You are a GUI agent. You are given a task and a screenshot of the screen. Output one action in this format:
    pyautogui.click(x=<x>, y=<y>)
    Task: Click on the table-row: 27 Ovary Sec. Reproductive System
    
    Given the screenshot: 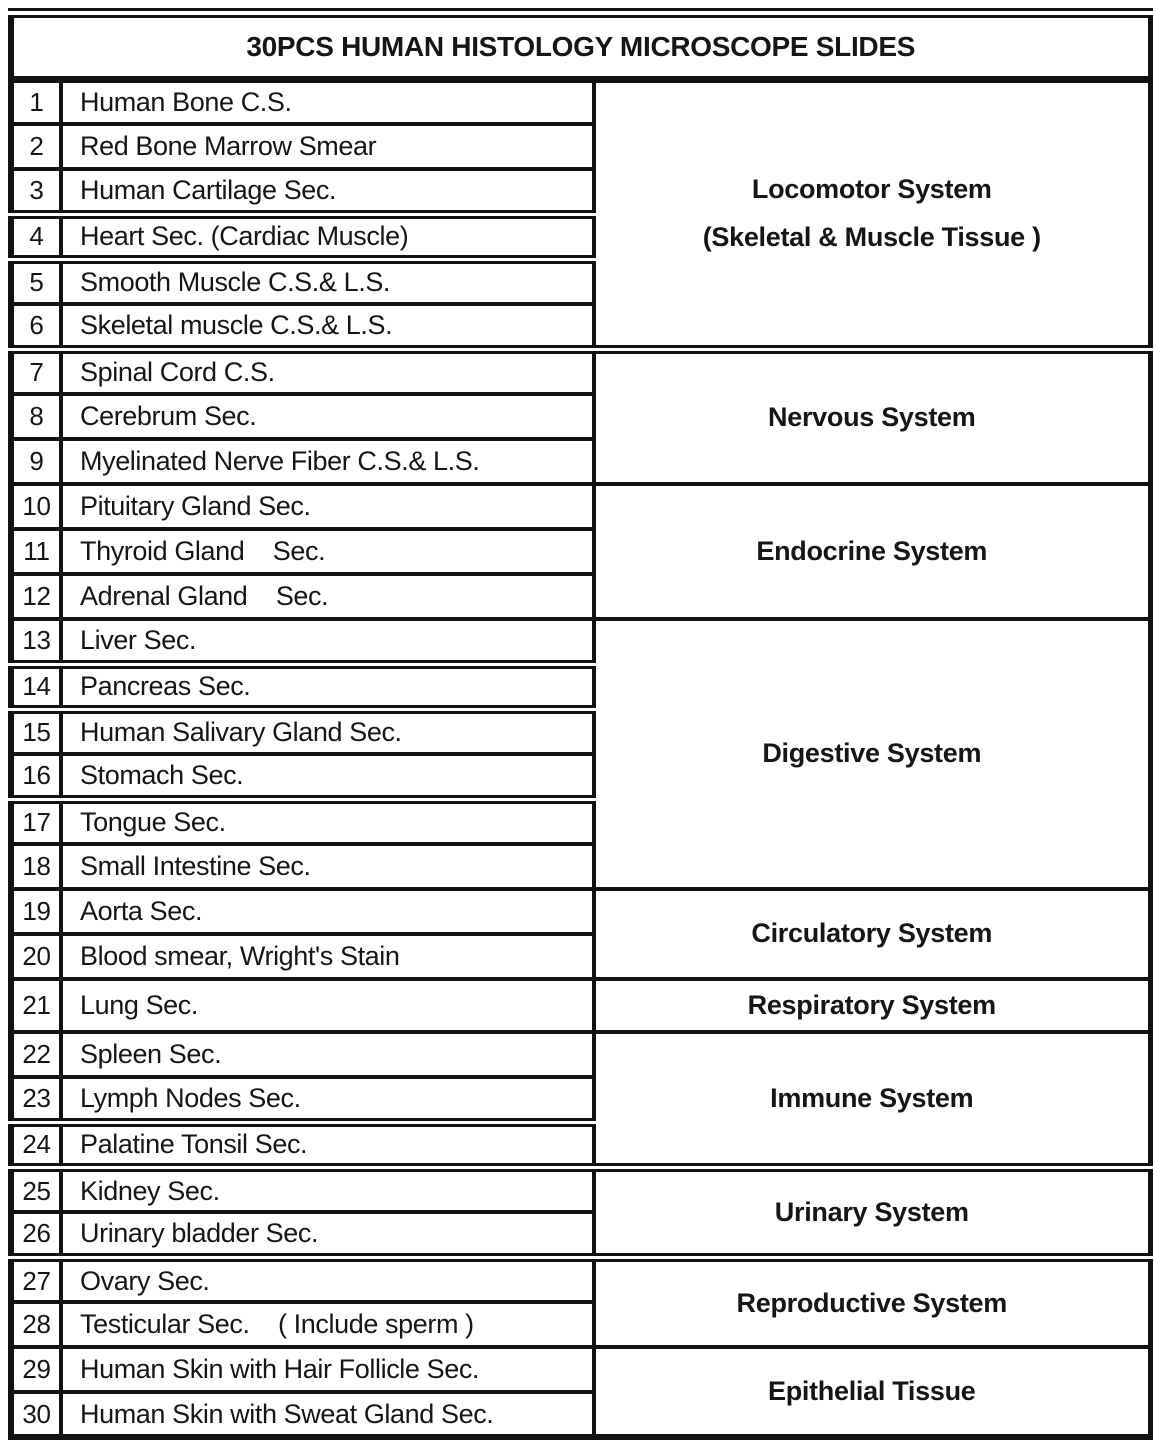 What is the action you would take?
    pyautogui.click(x=580, y=1302)
    